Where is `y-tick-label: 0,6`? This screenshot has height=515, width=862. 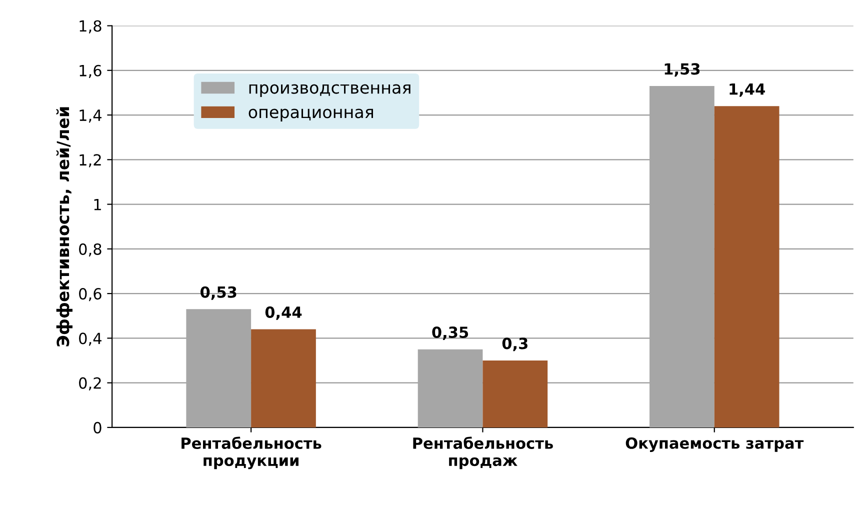
y-tick-label: 0,6 is located at coordinates (90, 295).